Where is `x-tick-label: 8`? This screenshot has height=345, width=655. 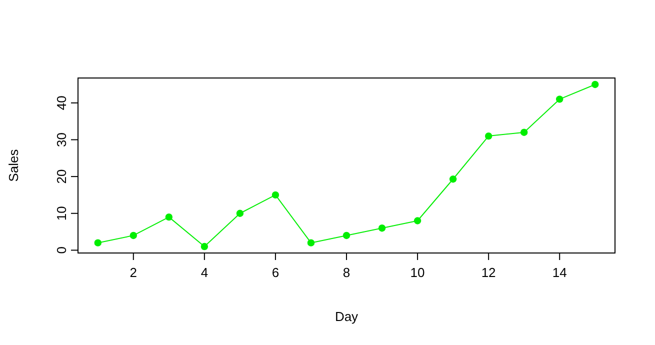 x-tick-label: 8 is located at coordinates (346, 272).